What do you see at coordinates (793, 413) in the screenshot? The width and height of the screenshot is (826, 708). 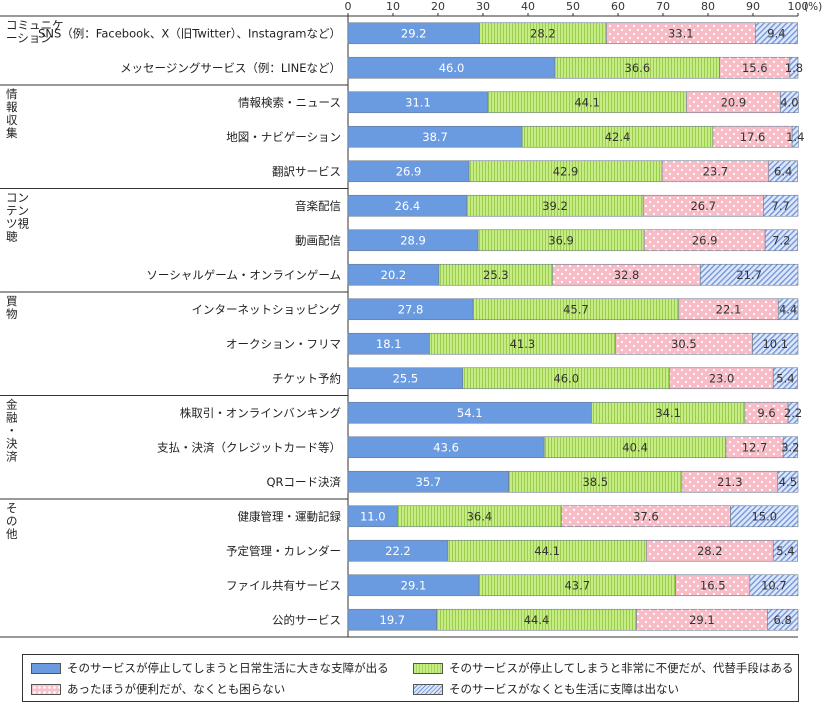 I see `data-label: 2.2` at bounding box center [793, 413].